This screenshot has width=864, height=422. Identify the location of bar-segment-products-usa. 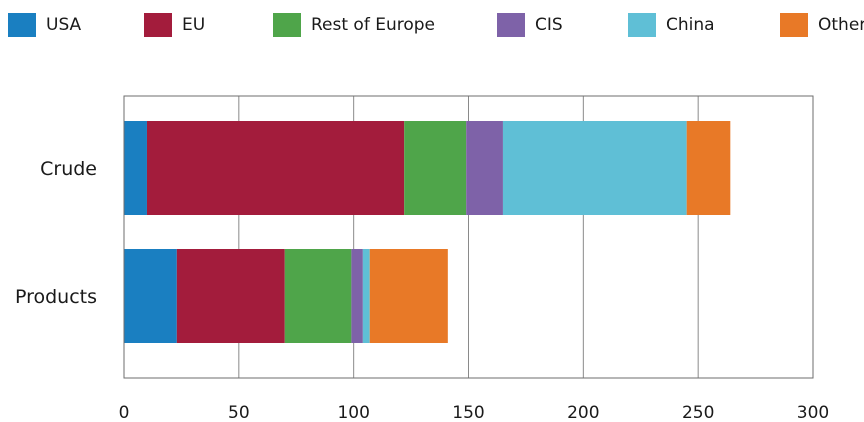
(150, 296).